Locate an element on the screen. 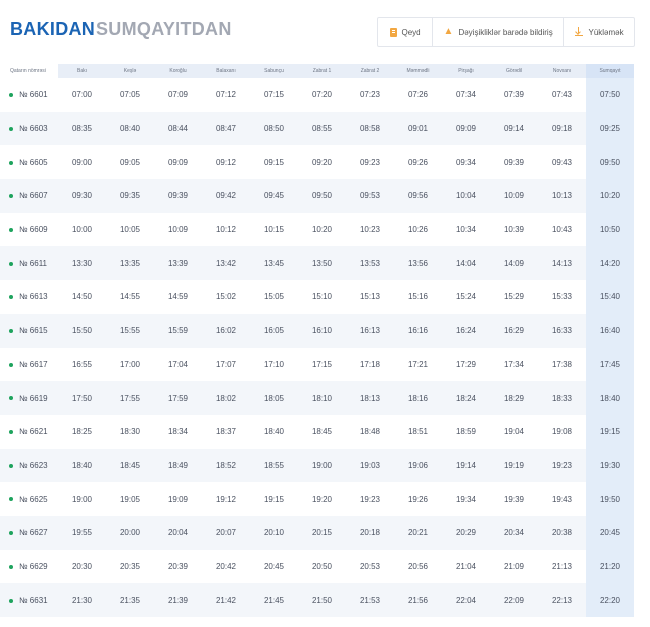  time-cell: 20:00 is located at coordinates (130, 532).